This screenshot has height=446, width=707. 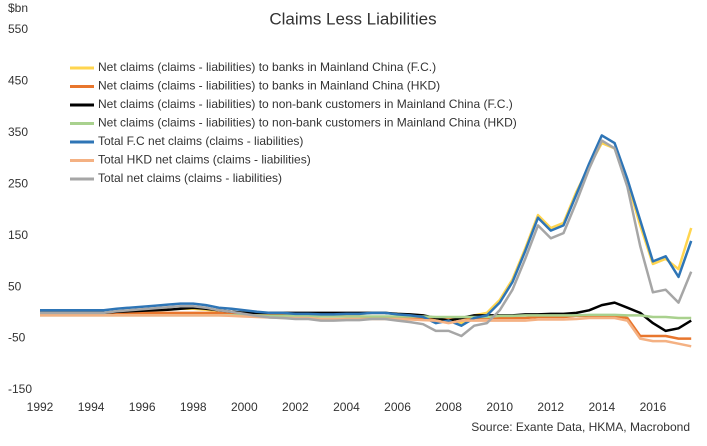 What do you see at coordinates (448, 407) in the screenshot?
I see `x-tick-label: 2008` at bounding box center [448, 407].